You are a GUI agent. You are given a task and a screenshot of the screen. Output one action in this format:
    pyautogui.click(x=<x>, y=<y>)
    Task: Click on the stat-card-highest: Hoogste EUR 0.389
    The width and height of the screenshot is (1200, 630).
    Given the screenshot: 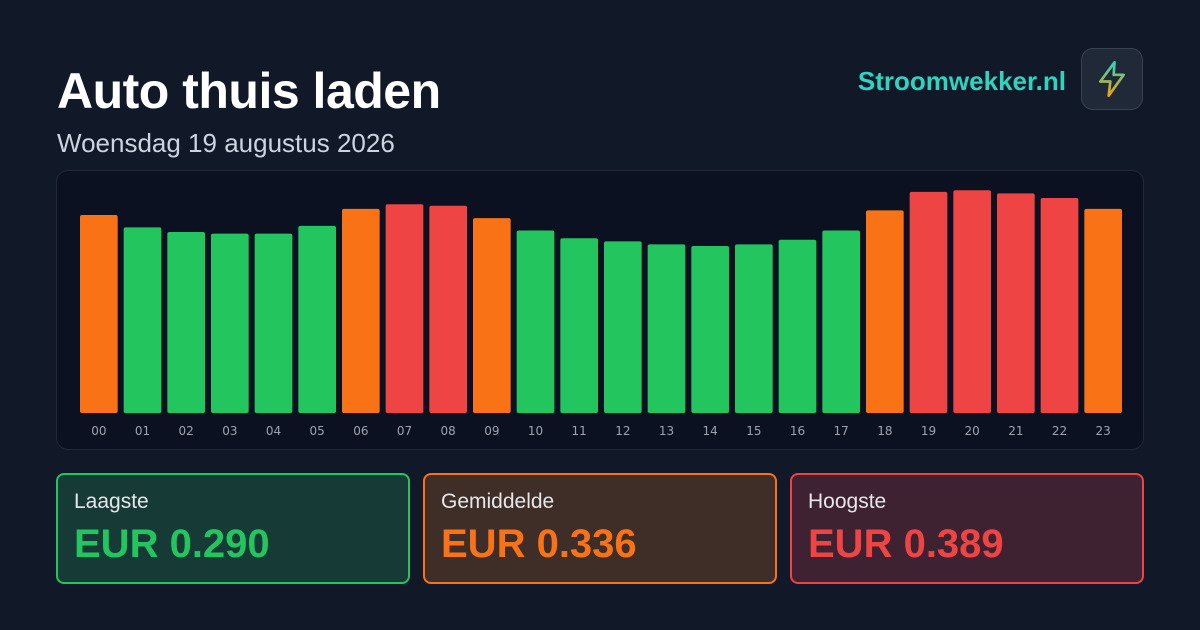 What is the action you would take?
    pyautogui.click(x=967, y=528)
    